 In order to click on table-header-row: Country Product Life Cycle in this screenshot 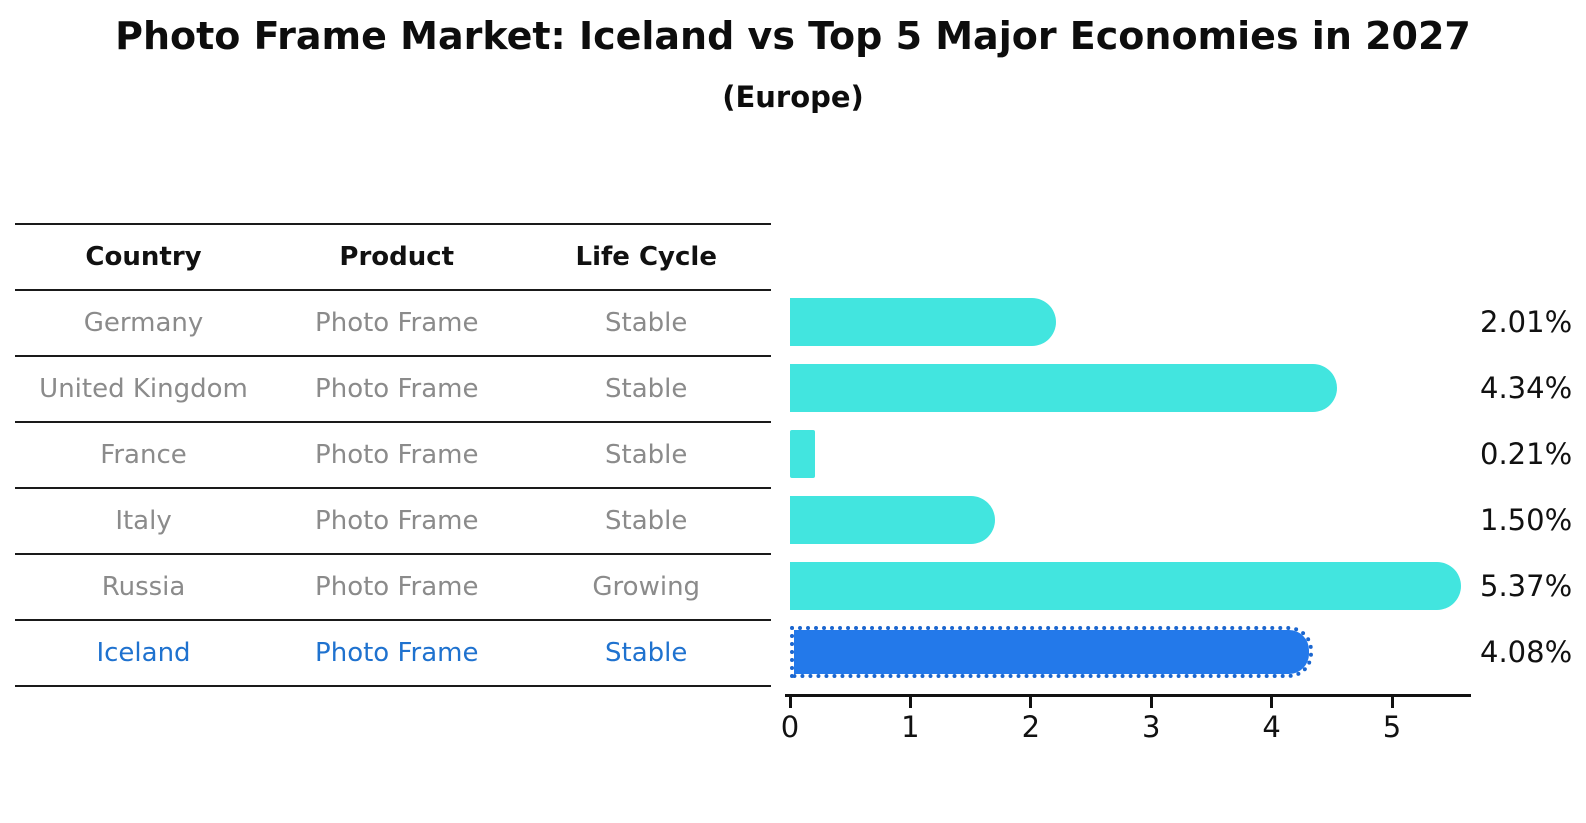, I will do `click(393, 257)`.